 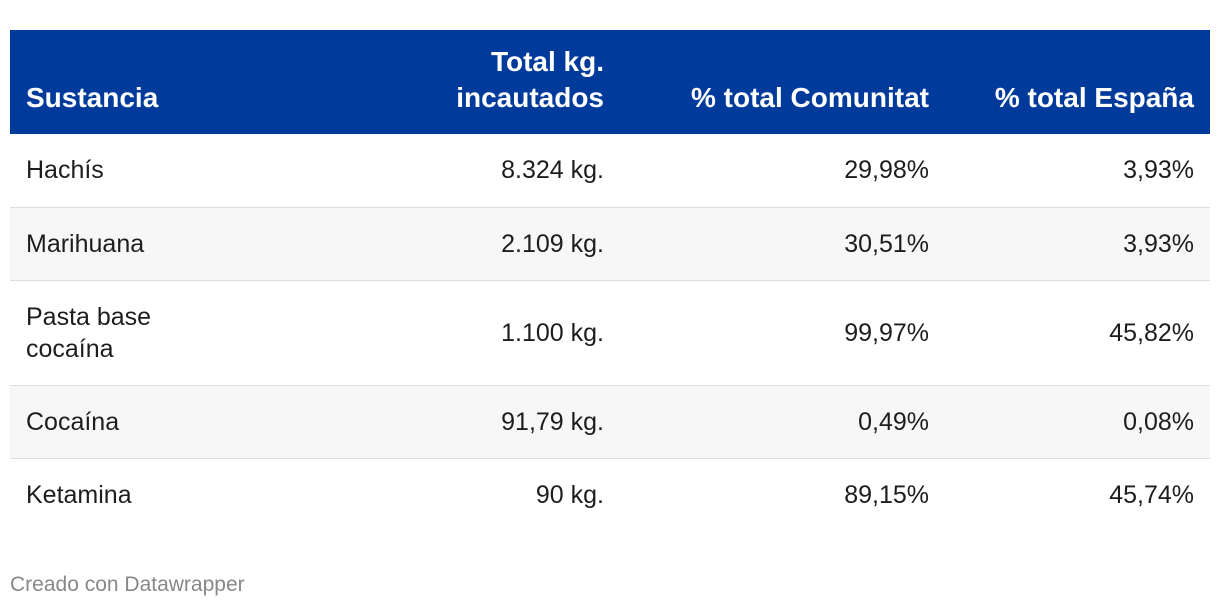 I want to click on header-total-kg-line-2: incautados, so click(x=530, y=97).